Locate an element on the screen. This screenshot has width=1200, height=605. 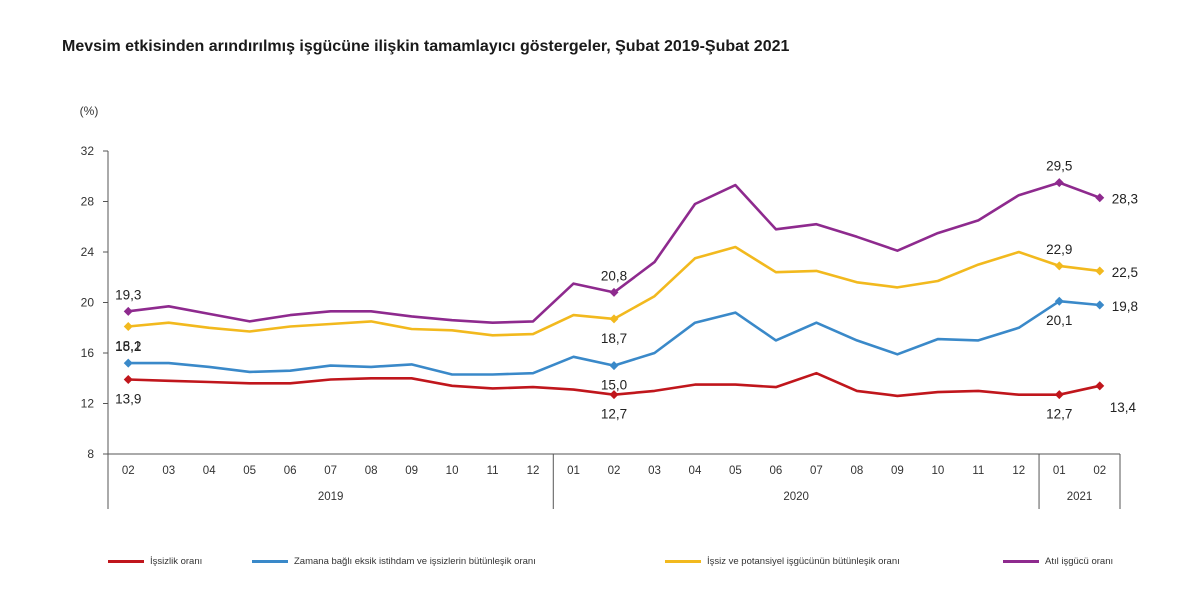
y-tick-label: 20 is located at coordinates (88, 303).